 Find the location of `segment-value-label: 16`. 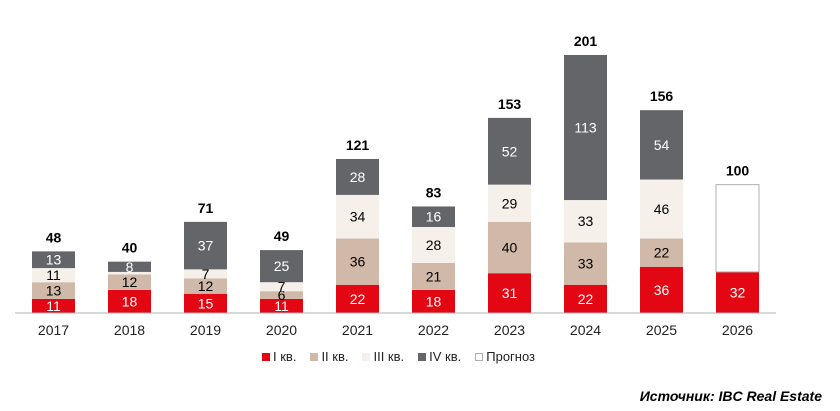

segment-value-label: 16 is located at coordinates (434, 217).